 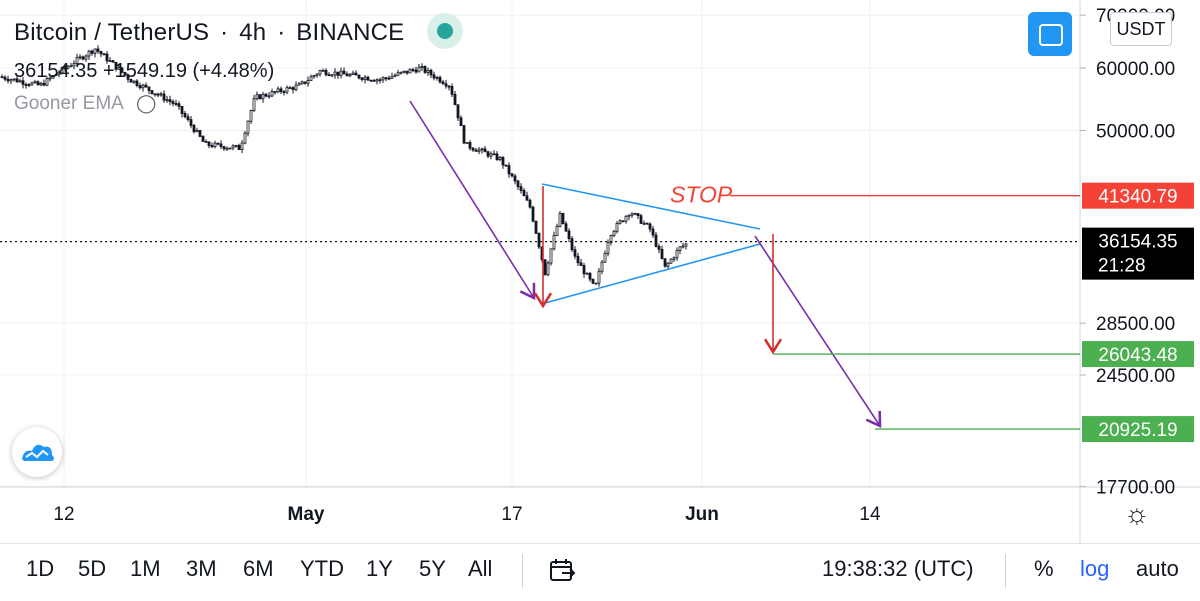 I want to click on toolbar-divider, so click(x=522, y=571).